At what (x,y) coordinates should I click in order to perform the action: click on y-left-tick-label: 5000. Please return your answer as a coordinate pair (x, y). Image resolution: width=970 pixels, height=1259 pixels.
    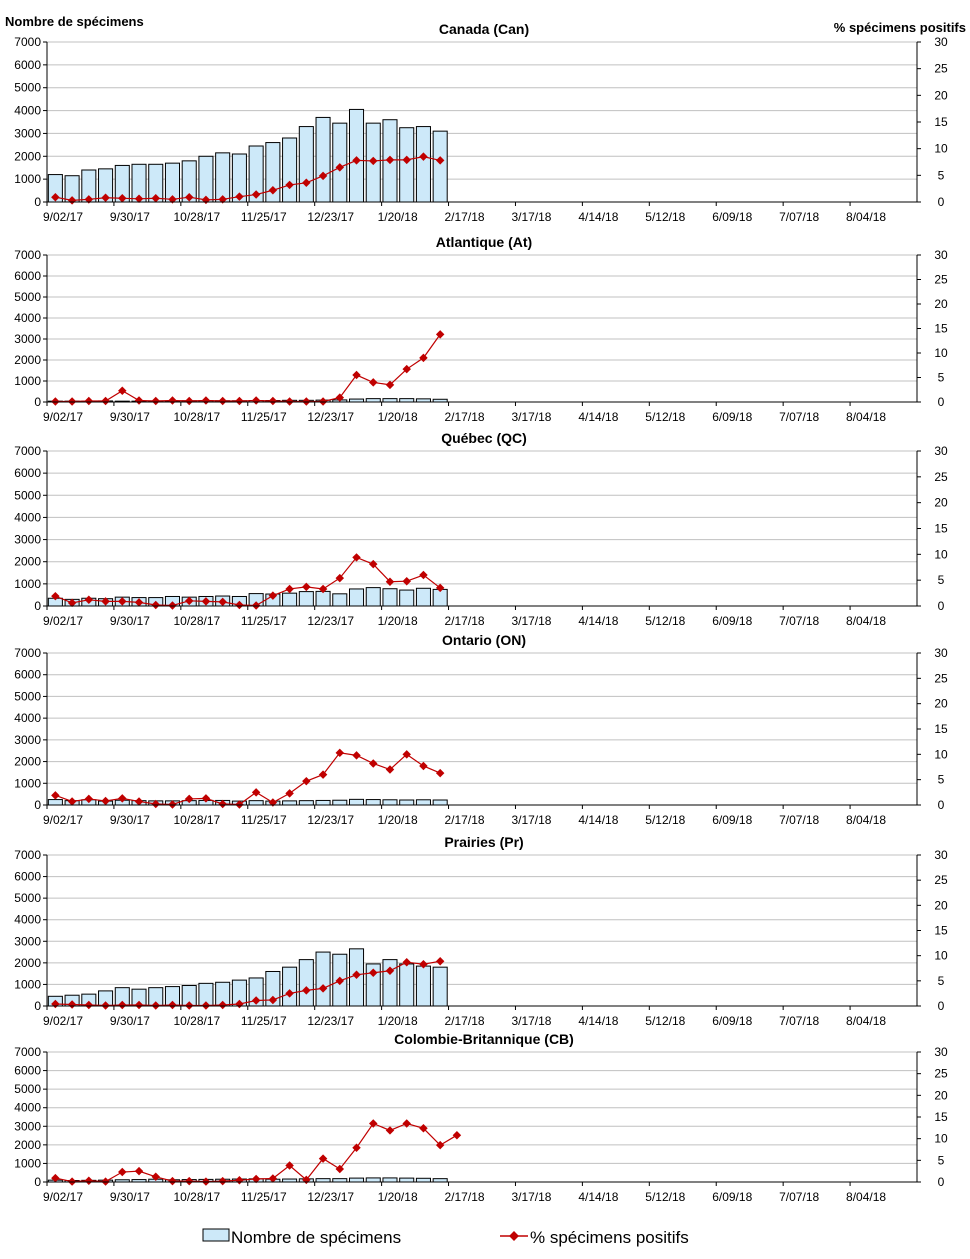
    Looking at the image, I should click on (27, 297).